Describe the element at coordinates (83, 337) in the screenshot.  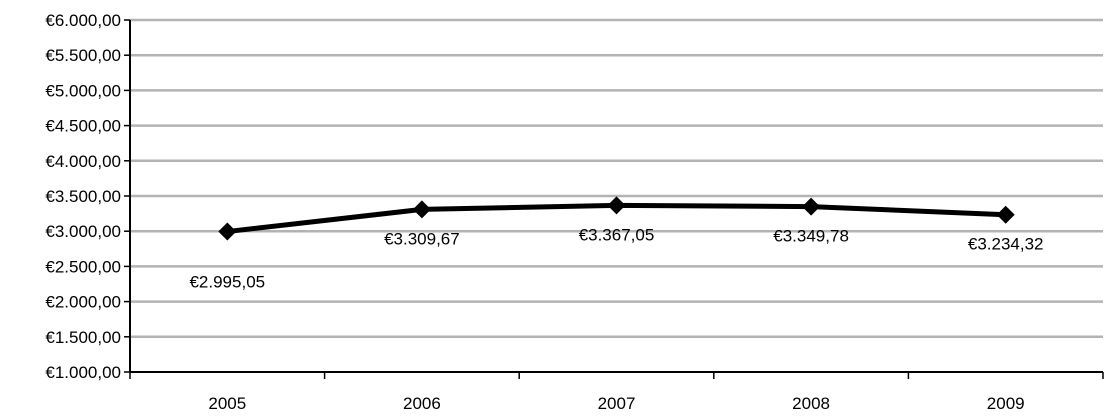
I see `y-tick-label: €1.500,00` at that location.